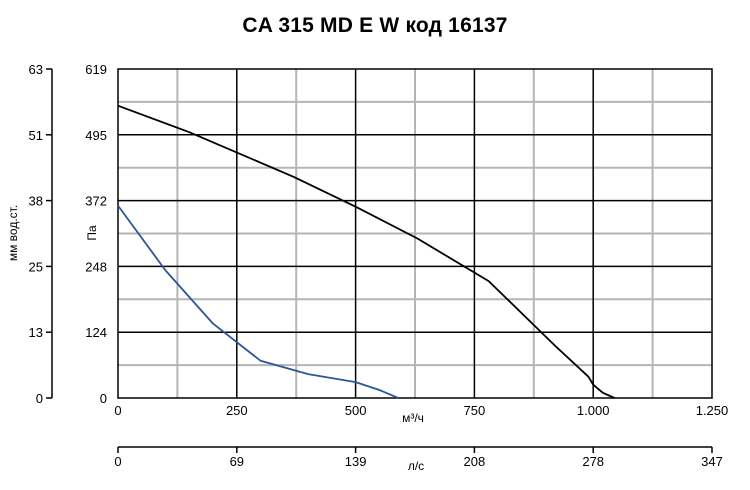 This screenshot has height=490, width=750. Describe the element at coordinates (103, 398) in the screenshot. I see `y-primary-tick-label: 0` at that location.